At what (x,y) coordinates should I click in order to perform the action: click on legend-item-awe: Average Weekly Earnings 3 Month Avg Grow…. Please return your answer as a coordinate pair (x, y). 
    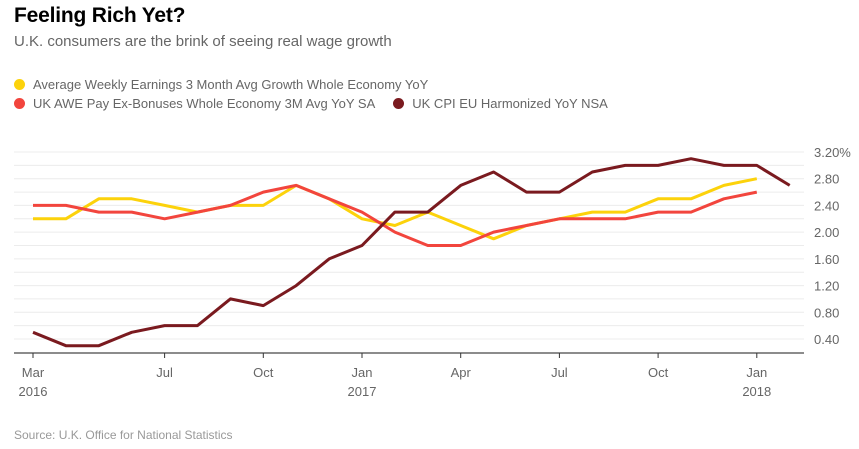
    Looking at the image, I should click on (221, 84).